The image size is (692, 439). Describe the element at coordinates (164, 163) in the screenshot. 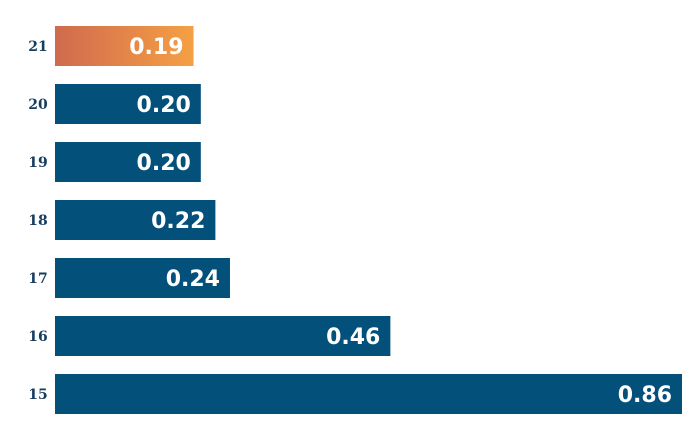

I see `value-label-19: 0.20` at that location.